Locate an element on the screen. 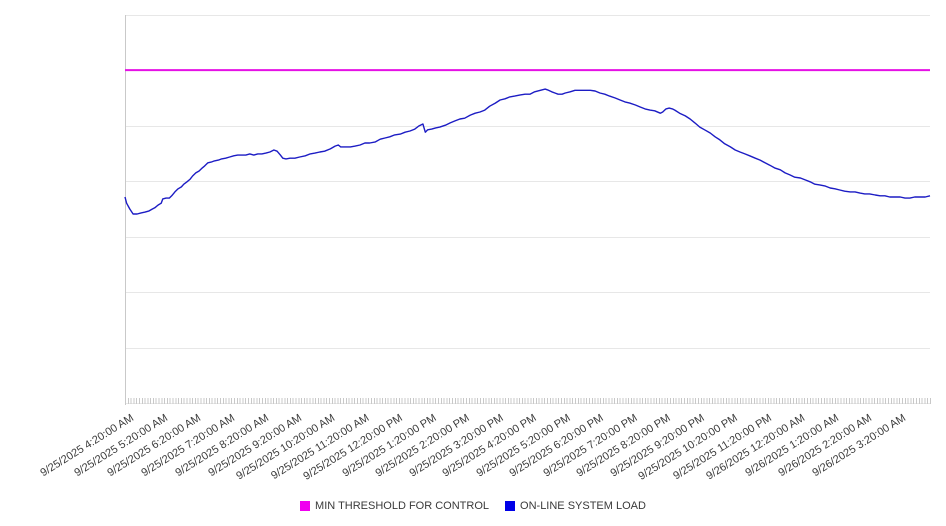 The width and height of the screenshot is (946, 526). x-axis-minor-ticks is located at coordinates (528, 401).